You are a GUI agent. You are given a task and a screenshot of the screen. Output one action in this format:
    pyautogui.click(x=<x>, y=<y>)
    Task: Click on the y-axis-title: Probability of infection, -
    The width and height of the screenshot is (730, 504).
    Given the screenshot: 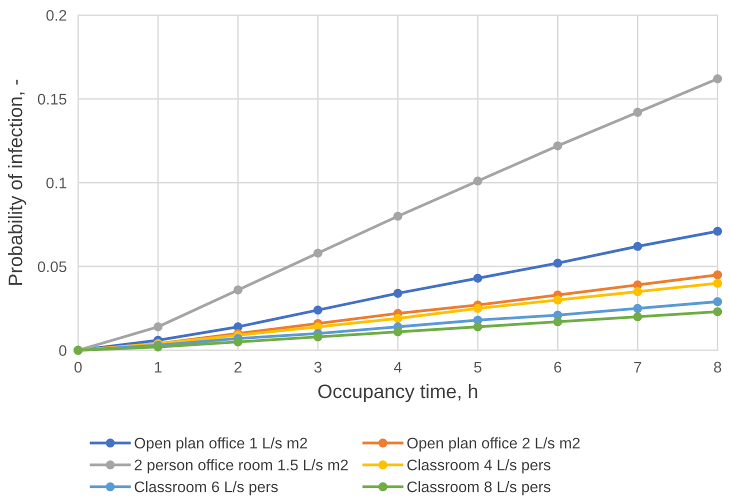 What is the action you would take?
    pyautogui.click(x=17, y=182)
    